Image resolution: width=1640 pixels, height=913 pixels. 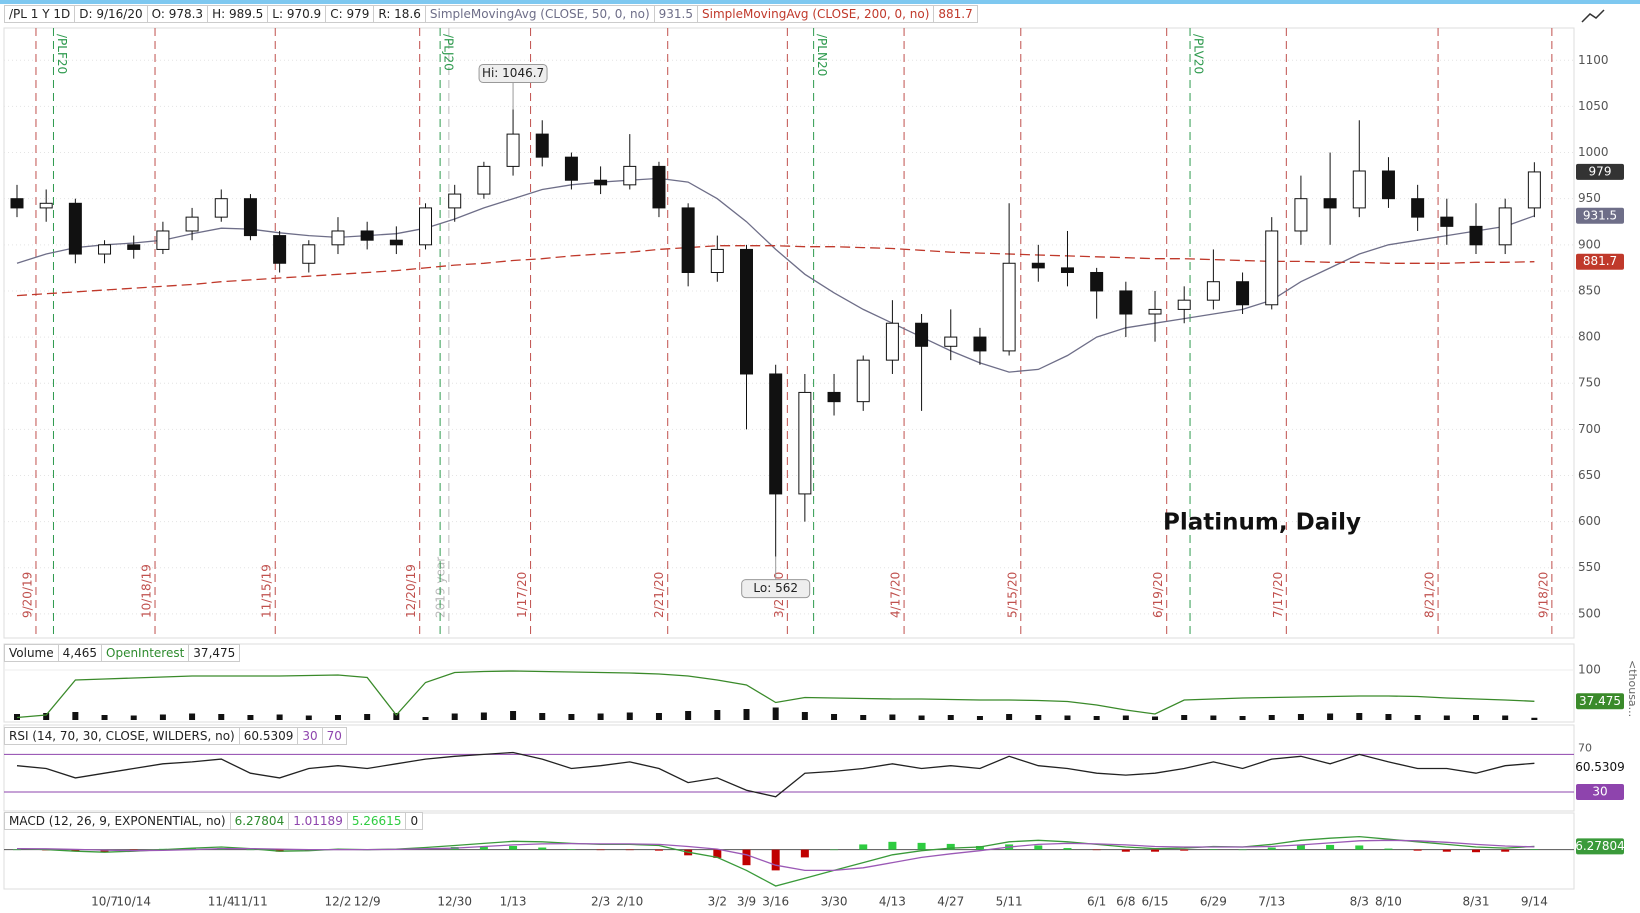 What do you see at coordinates (111, 14) in the screenshot?
I see `header-item: D: 9/16/20` at bounding box center [111, 14].